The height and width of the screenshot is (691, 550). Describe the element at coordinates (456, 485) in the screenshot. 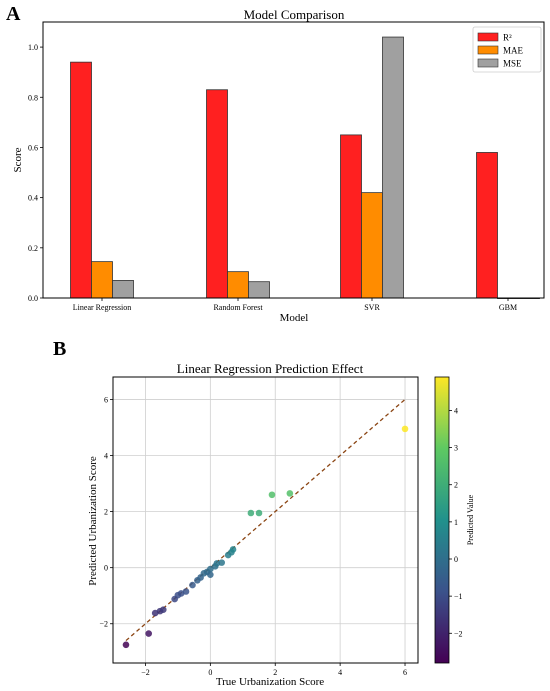

I see `colorbar-tick-label: 2` at that location.